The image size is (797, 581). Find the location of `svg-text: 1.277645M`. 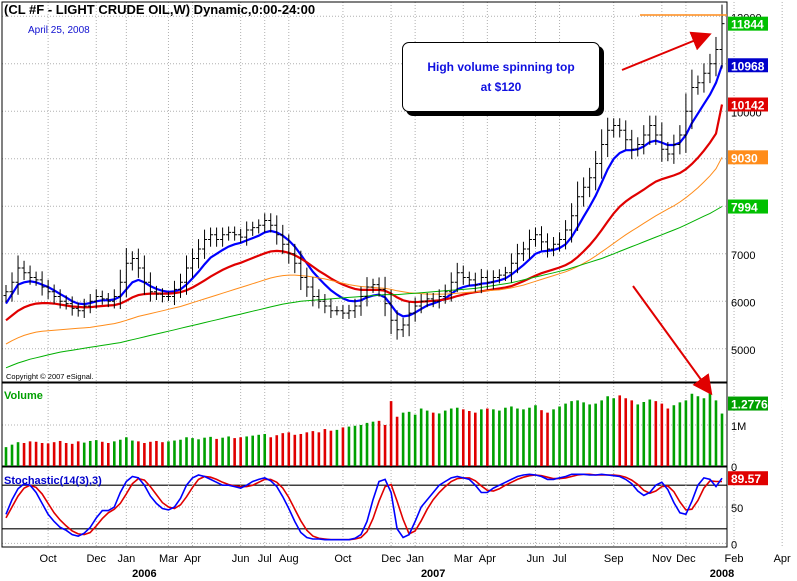

svg-text: 1.277645M is located at coordinates (761, 405).